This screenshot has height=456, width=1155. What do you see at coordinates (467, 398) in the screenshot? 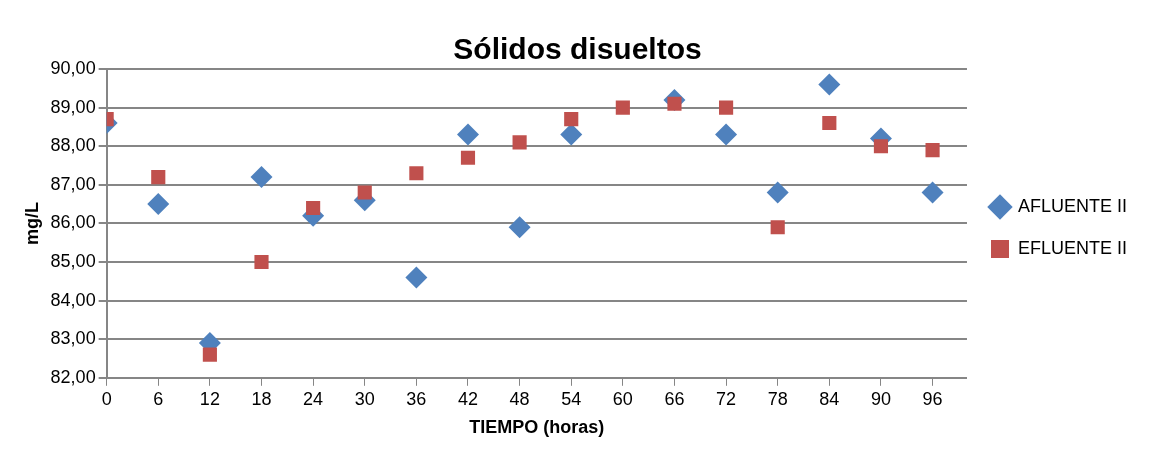
I see `x-tick-label: 42` at bounding box center [467, 398].